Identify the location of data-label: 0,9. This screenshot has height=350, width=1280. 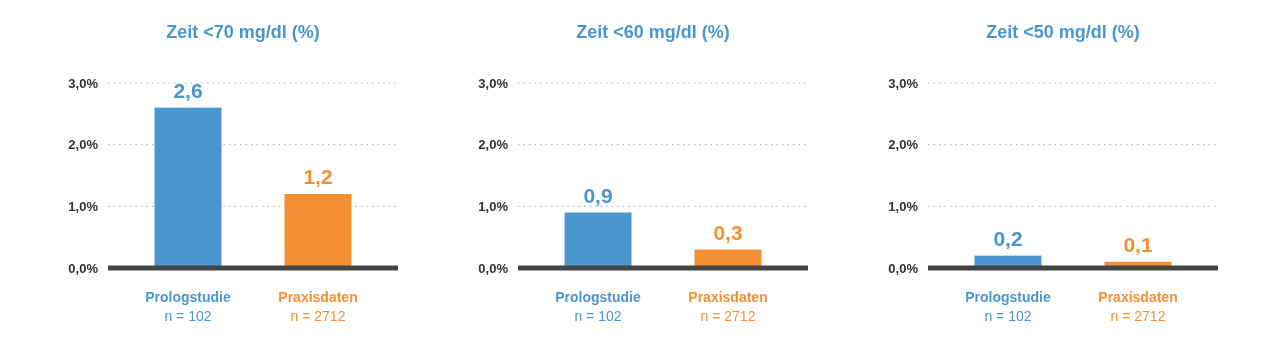
(598, 195).